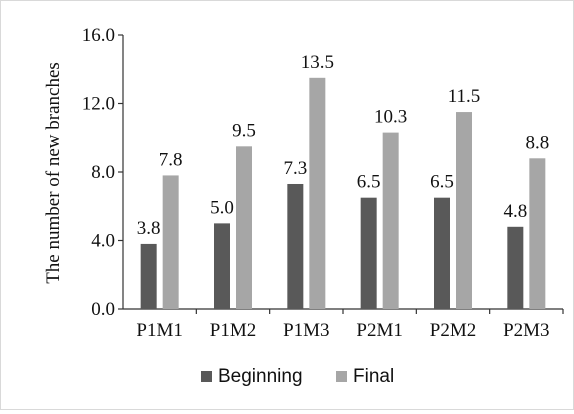 The height and width of the screenshot is (414, 574). What do you see at coordinates (537, 142) in the screenshot?
I see `data-label: 8.8` at bounding box center [537, 142].